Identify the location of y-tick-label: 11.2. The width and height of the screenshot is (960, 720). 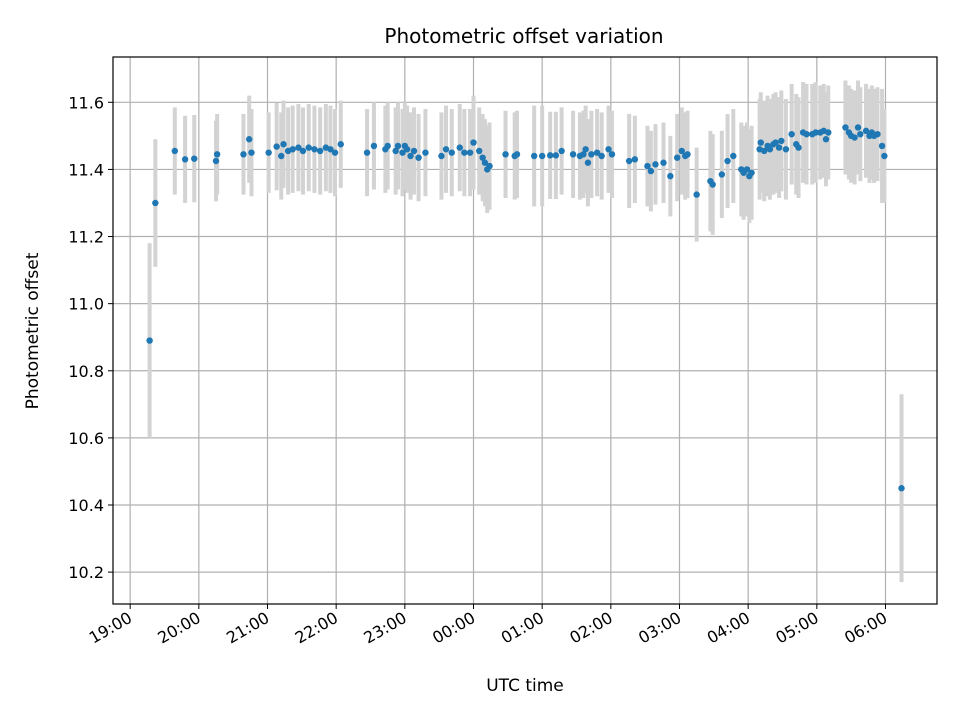
(86, 237).